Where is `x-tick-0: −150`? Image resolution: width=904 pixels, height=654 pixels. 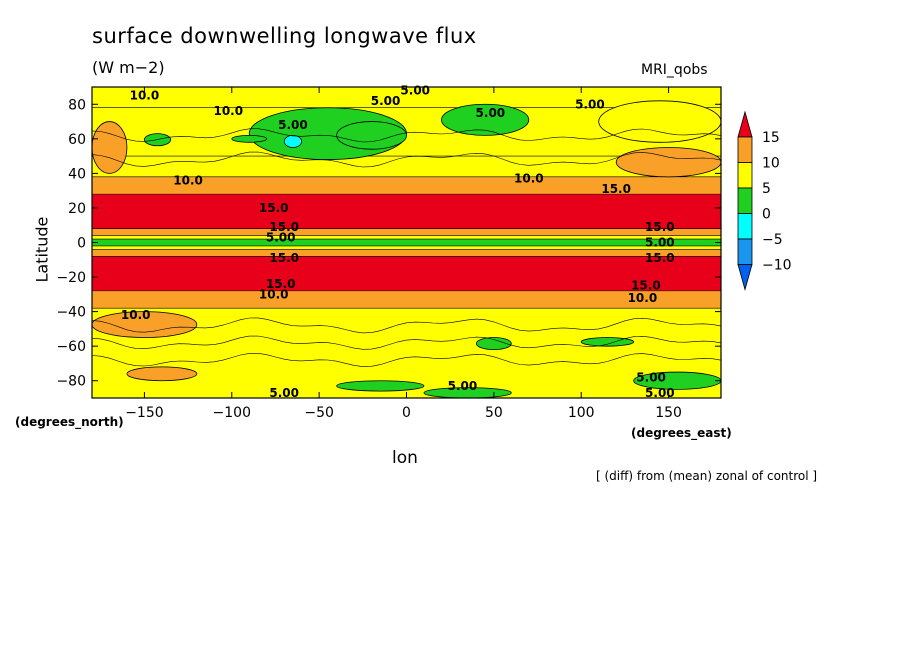
x-tick-0: −150 is located at coordinates (144, 254).